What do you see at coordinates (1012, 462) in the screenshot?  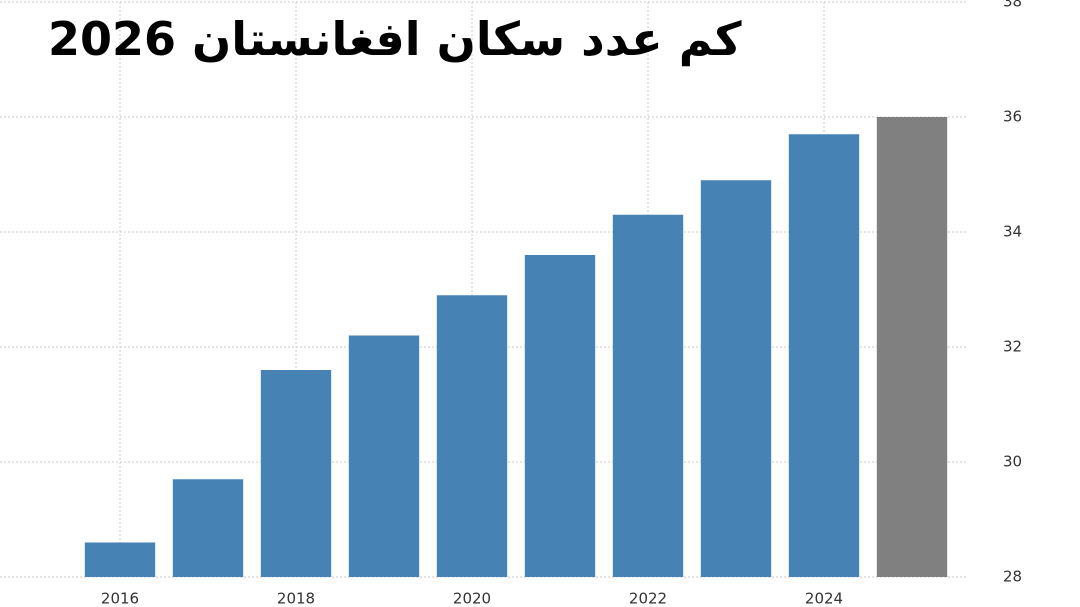 I see `y-tick-label: 30` at bounding box center [1012, 462].